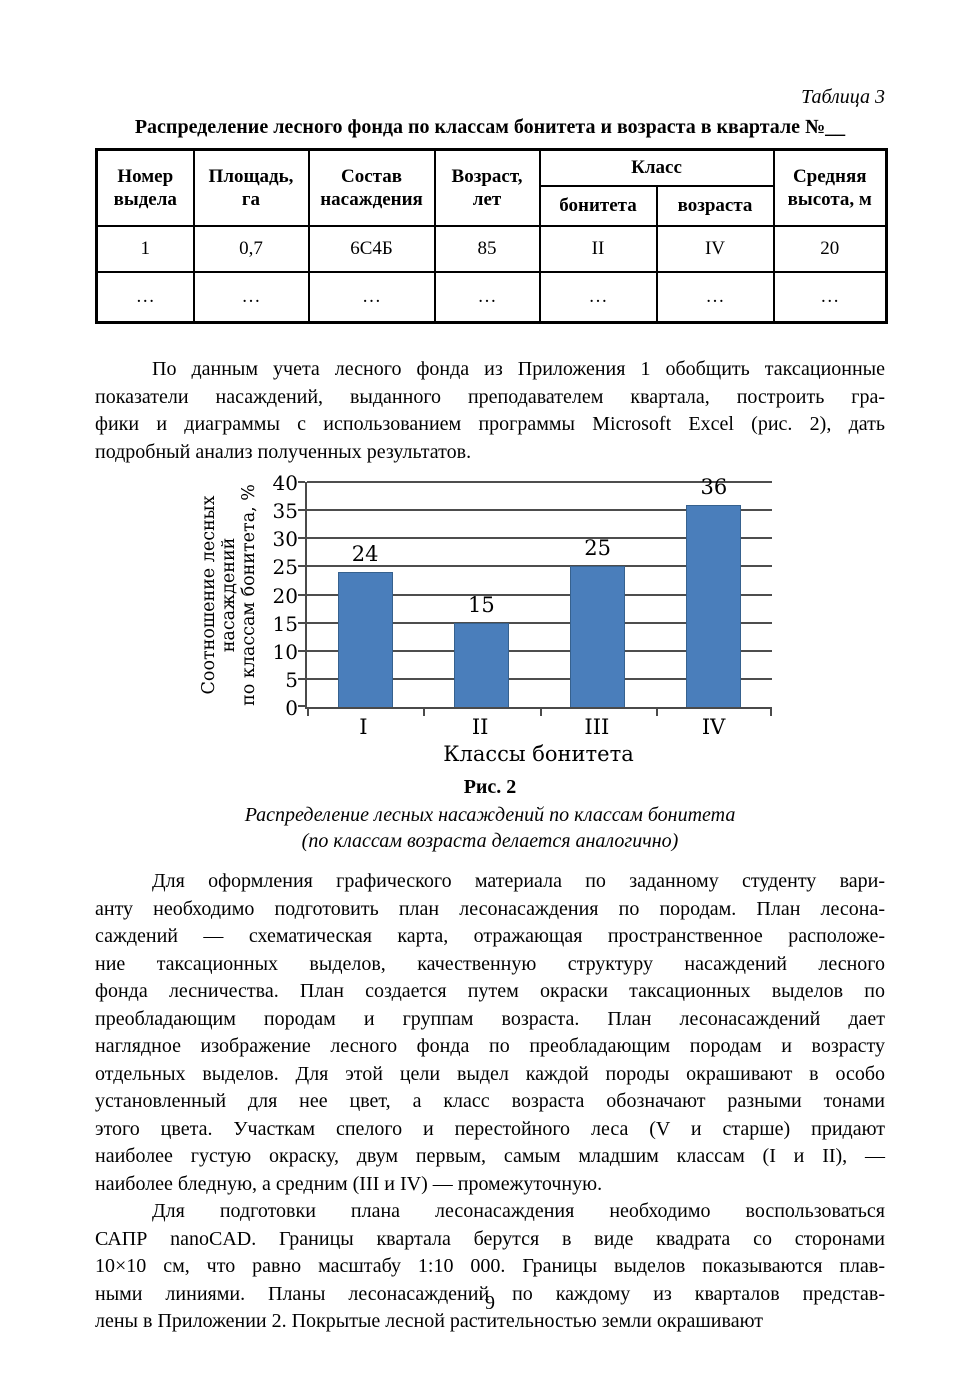  I want to click on bar-value-label: 25, so click(597, 548).